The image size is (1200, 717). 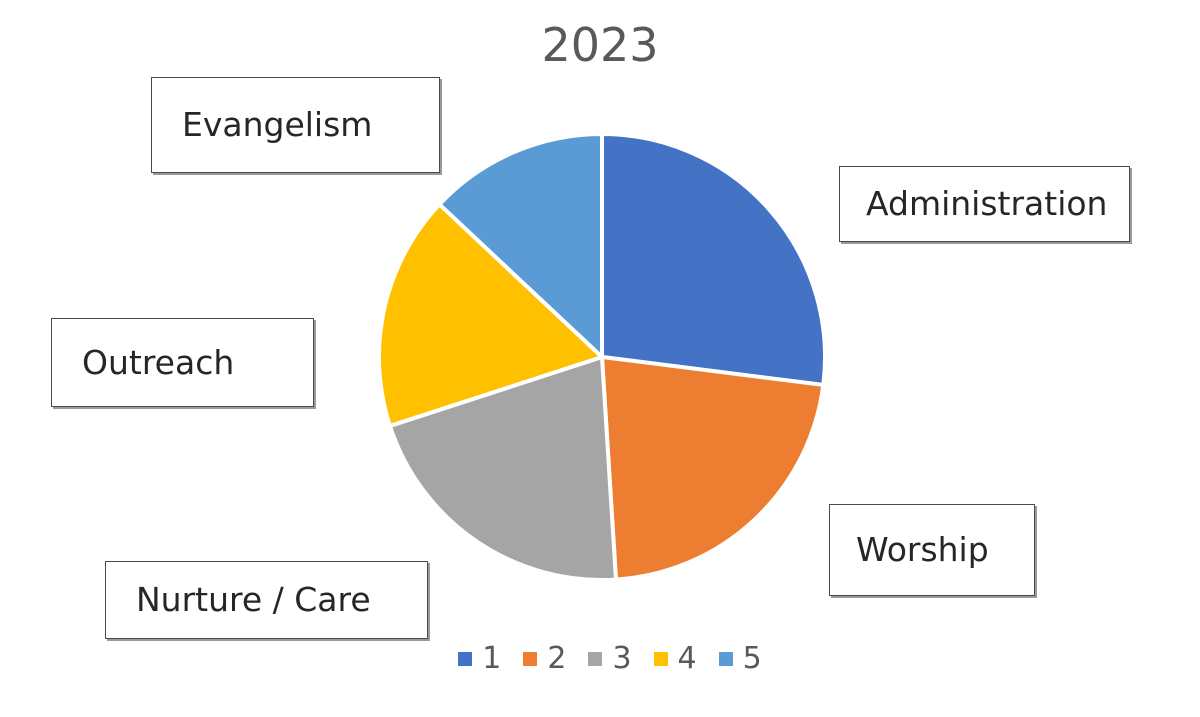 What do you see at coordinates (687, 658) in the screenshot?
I see `legend-label-4: 4` at bounding box center [687, 658].